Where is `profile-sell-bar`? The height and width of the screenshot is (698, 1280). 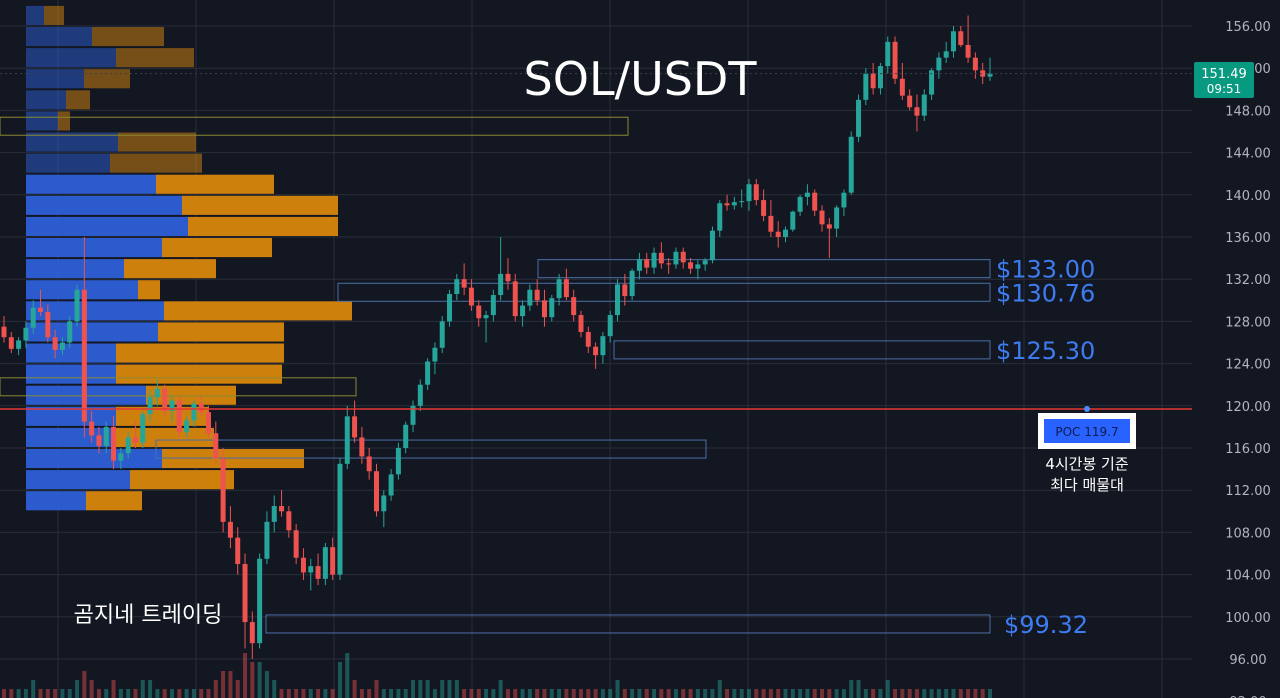 profile-sell-bar is located at coordinates (199, 374).